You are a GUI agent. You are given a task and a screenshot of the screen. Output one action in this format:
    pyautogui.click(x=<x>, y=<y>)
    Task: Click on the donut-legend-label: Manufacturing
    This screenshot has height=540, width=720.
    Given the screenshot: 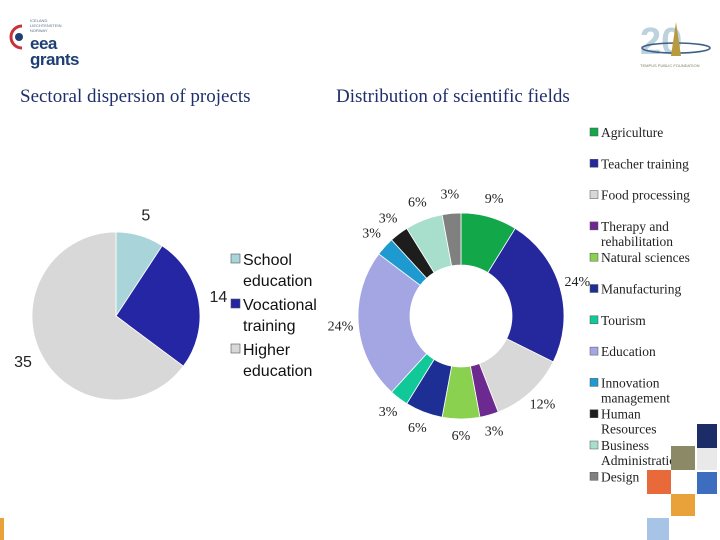 What is the action you would take?
    pyautogui.click(x=641, y=289)
    